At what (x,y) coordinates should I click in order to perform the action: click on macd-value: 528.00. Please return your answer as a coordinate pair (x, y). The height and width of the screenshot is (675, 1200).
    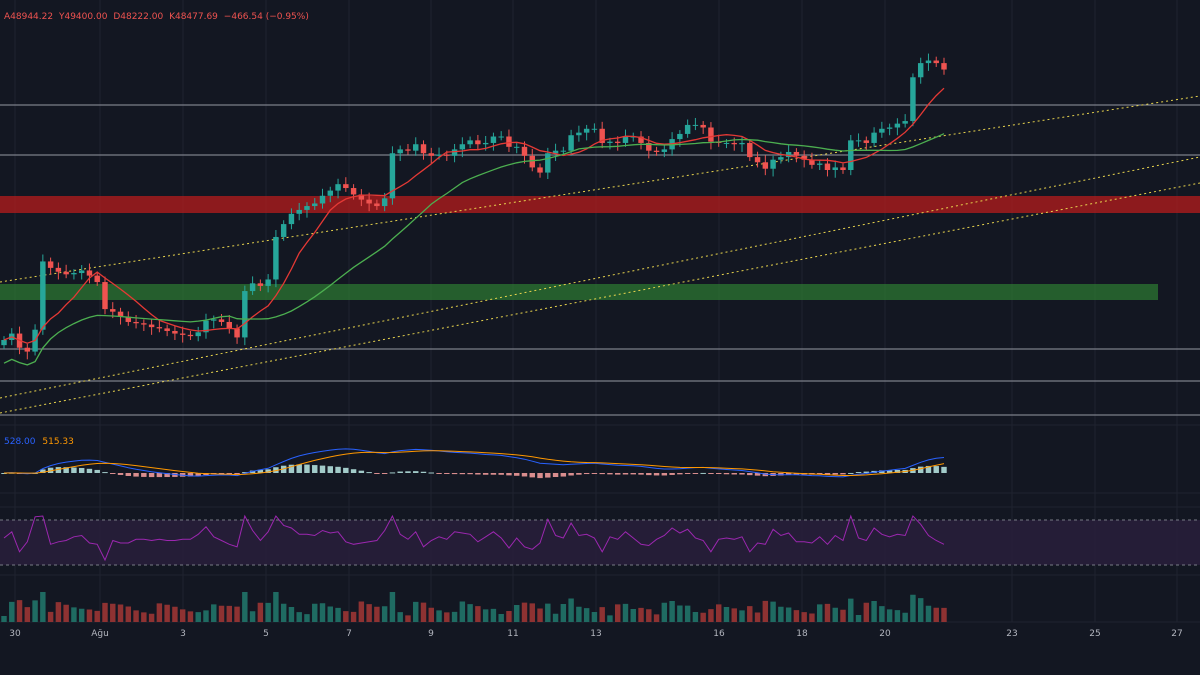
    Looking at the image, I should click on (20, 442).